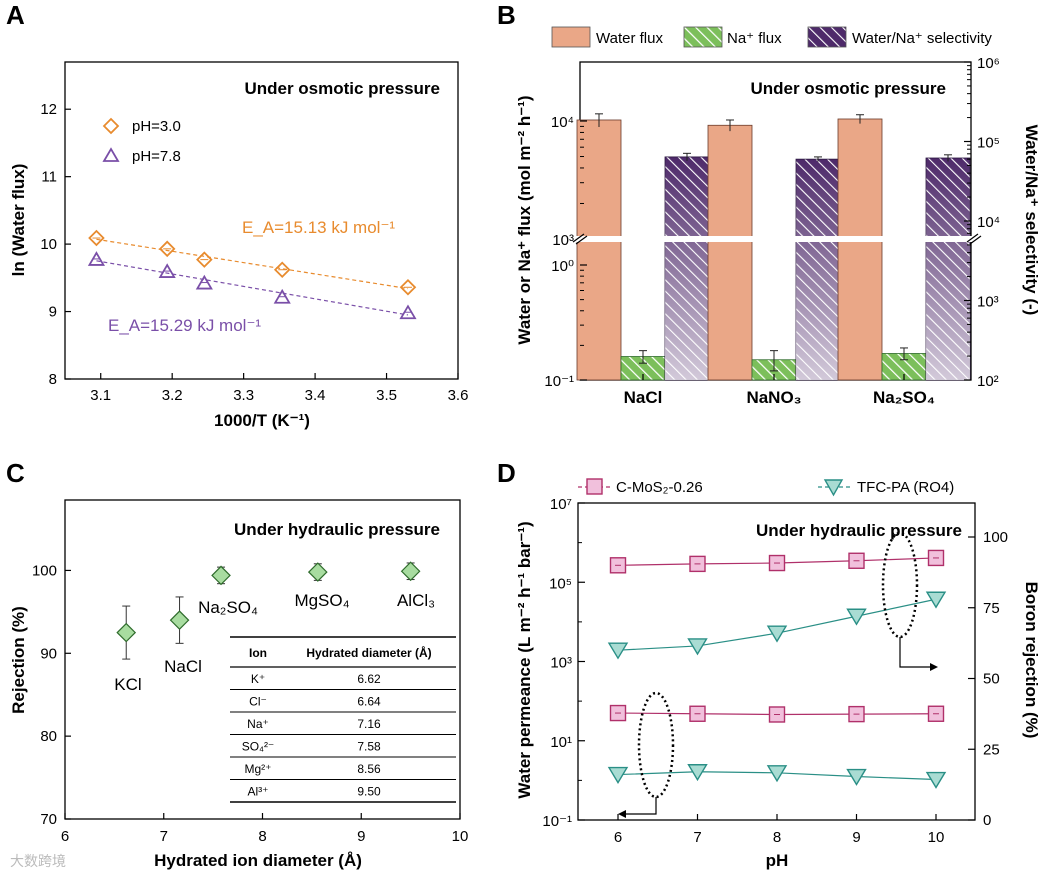 The height and width of the screenshot is (877, 1039). Describe the element at coordinates (643, 397) in the screenshot. I see `panel-b-cat-0: NaCl` at that location.